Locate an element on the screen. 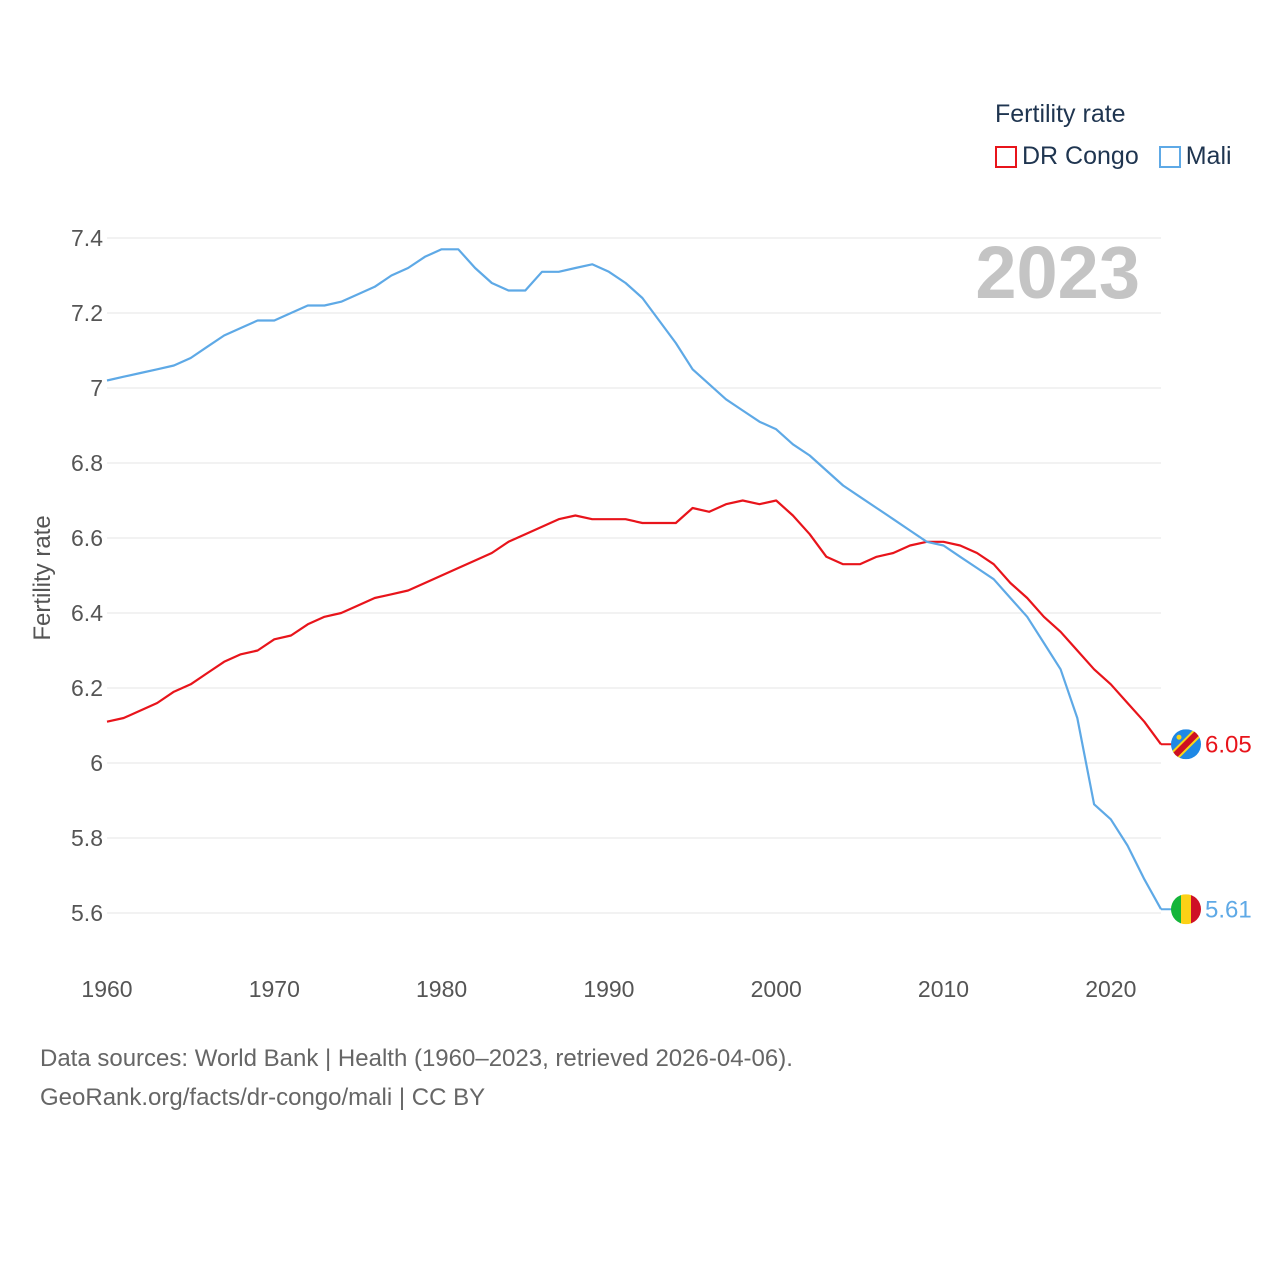 Image resolution: width=1280 pixels, height=1280 pixels. legend-item-mali: Mali is located at coordinates (1195, 156).